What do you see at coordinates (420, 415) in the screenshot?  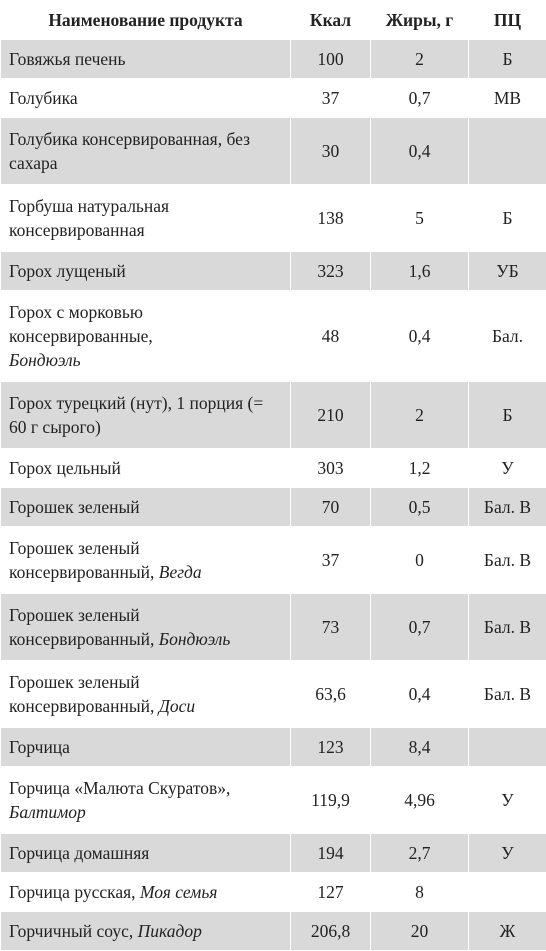 I see `fat-cell: 2` at bounding box center [420, 415].